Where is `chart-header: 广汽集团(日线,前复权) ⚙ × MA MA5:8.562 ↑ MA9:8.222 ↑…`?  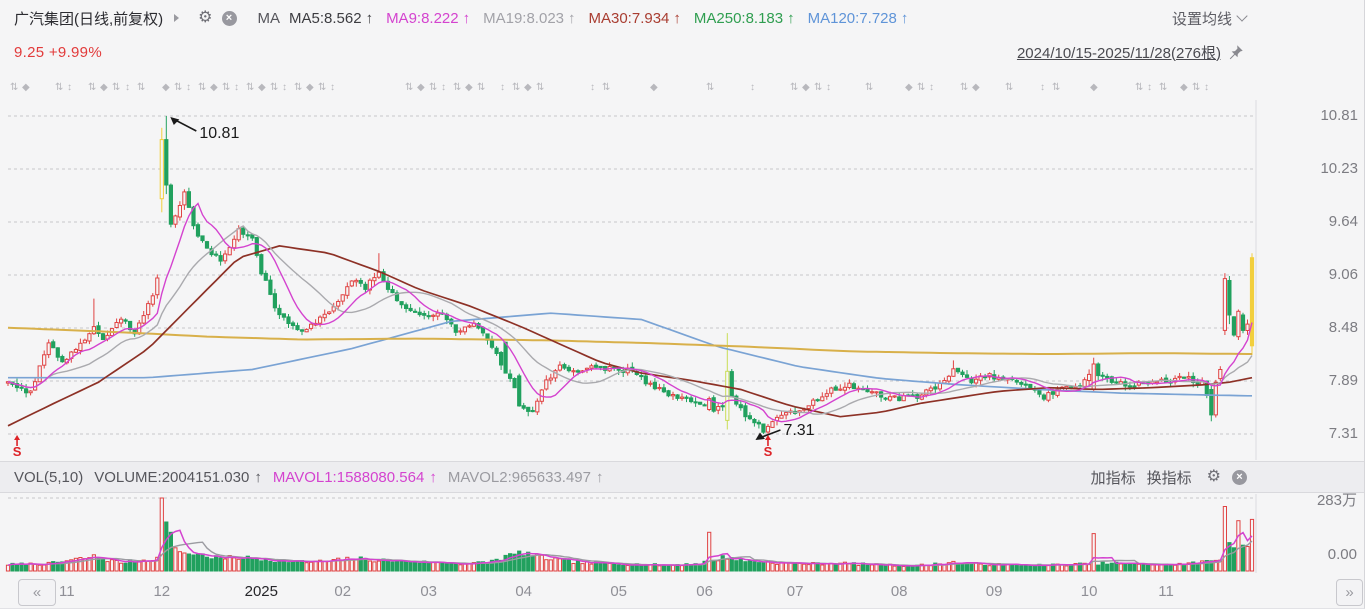 chart-header: 广汽集团(日线,前复权) ⚙ × MA MA5:8.562 ↑ MA9:8.222 ↑… is located at coordinates (682, 18).